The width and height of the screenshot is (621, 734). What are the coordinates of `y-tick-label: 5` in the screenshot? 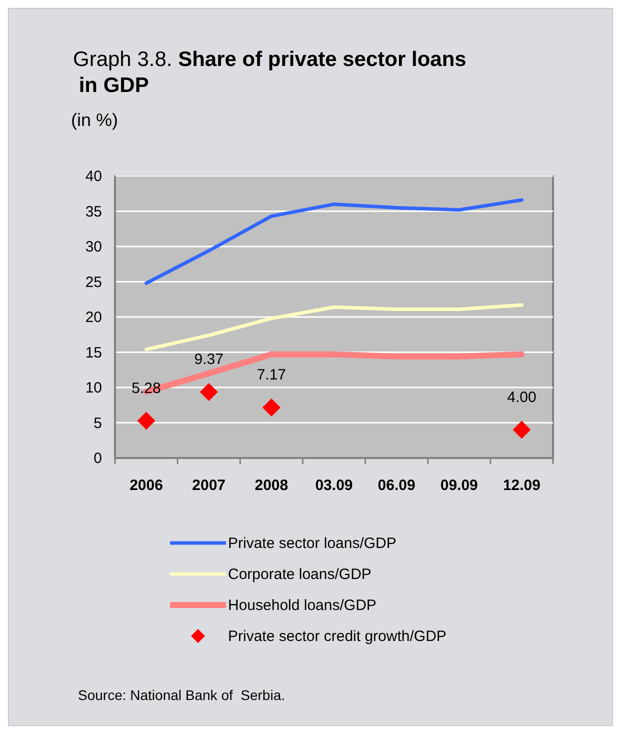 It's located at (98, 423).